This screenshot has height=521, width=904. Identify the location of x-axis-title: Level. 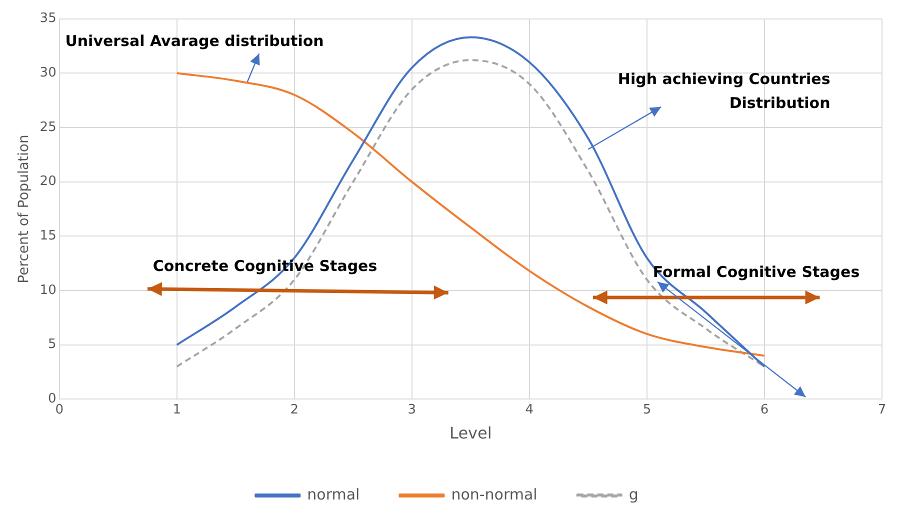
(471, 433).